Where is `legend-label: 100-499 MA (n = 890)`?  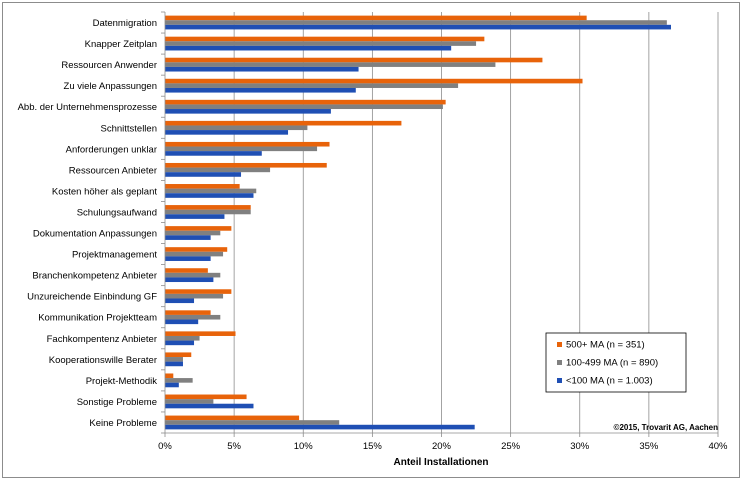 legend-label: 100-499 MA (n = 890) is located at coordinates (612, 363).